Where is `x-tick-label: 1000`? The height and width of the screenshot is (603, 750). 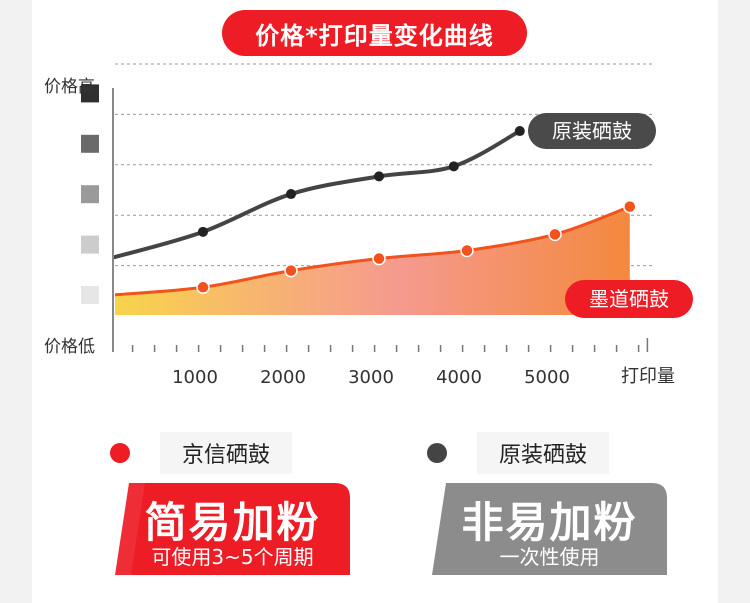 x-tick-label: 1000 is located at coordinates (195, 377).